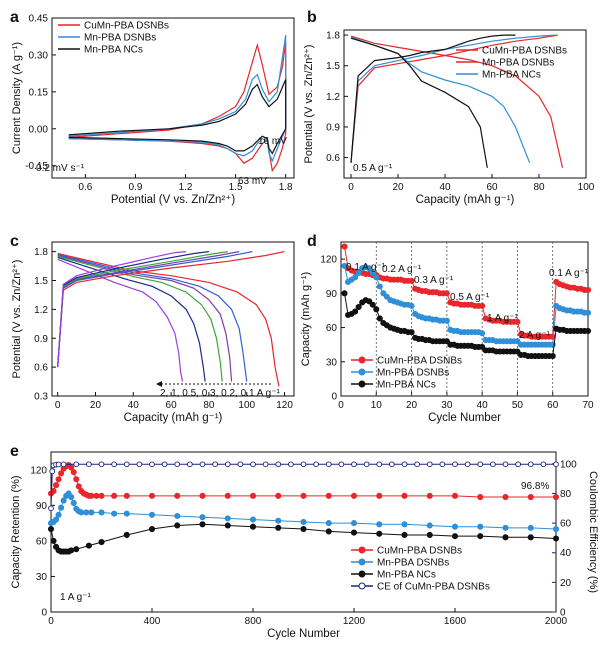  What do you see at coordinates (328, 260) in the screenshot?
I see `y-tick-label: 120` at bounding box center [328, 260].